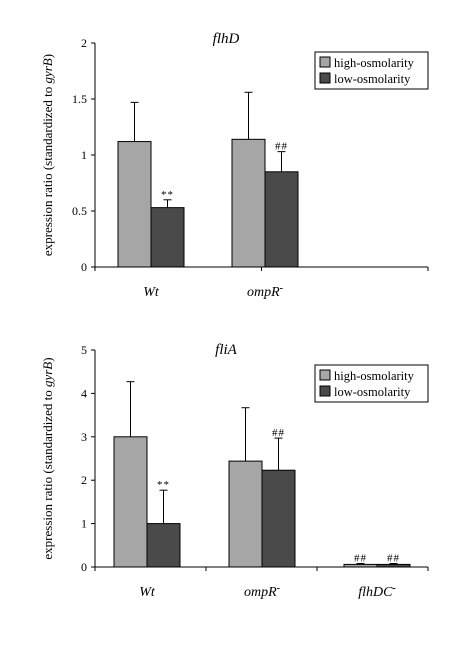 This screenshot has width=474, height=650. Describe the element at coordinates (84, 437) in the screenshot. I see `y-tick-label: 3` at that location.